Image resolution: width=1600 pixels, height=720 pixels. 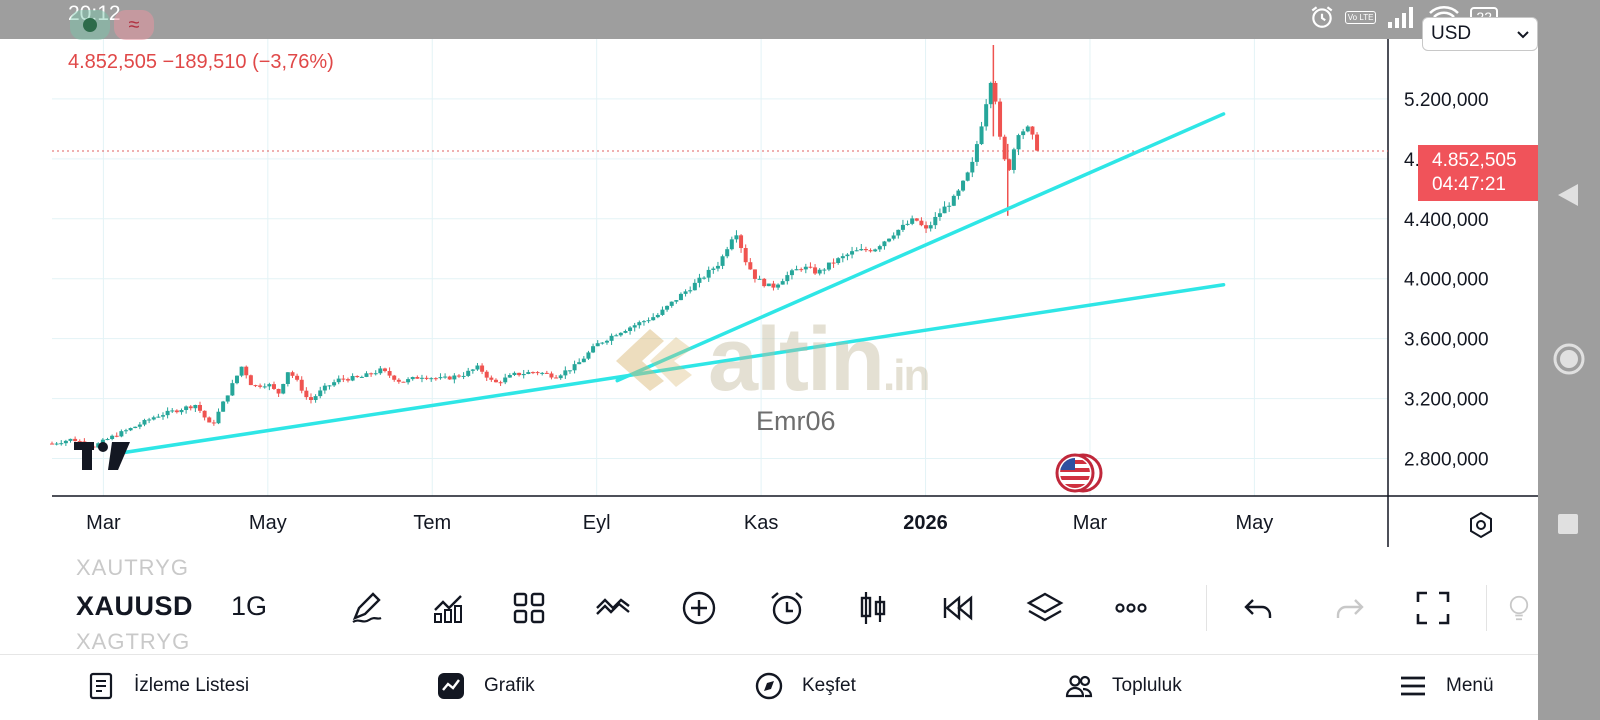 I want to click on recents-square-icon, so click(x=1568, y=527).